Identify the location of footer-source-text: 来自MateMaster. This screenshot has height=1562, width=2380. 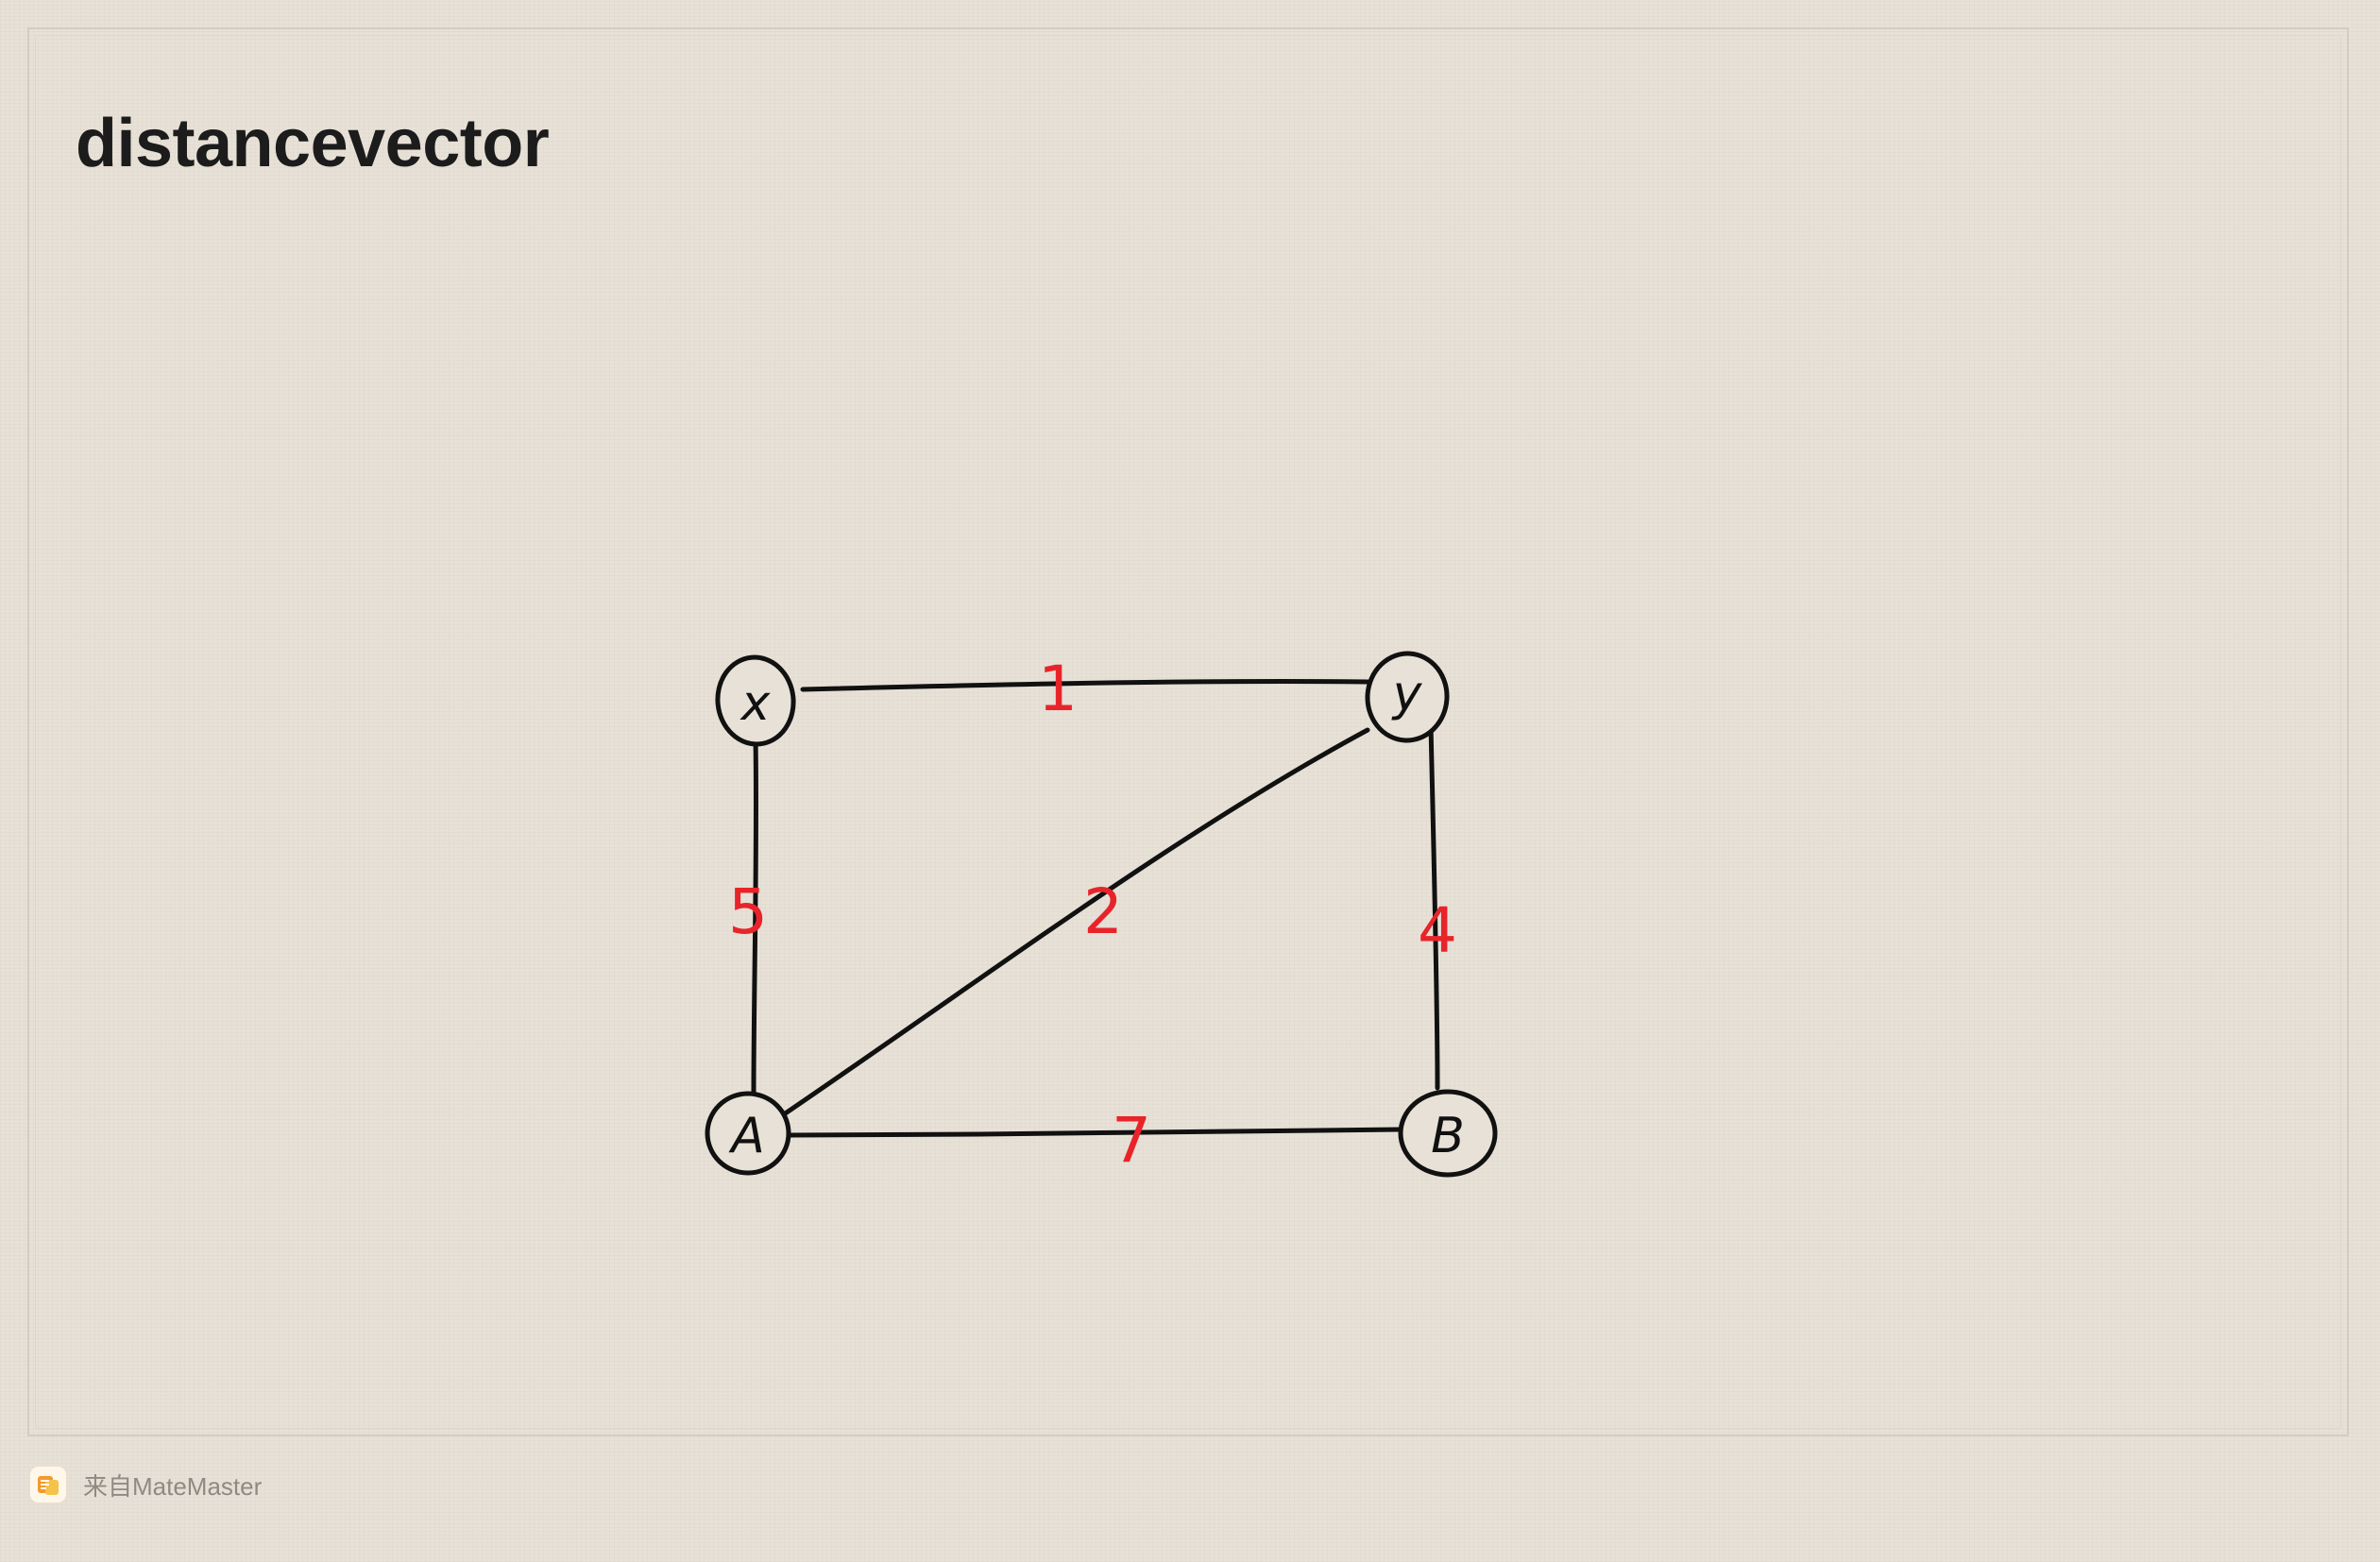
(173, 1486).